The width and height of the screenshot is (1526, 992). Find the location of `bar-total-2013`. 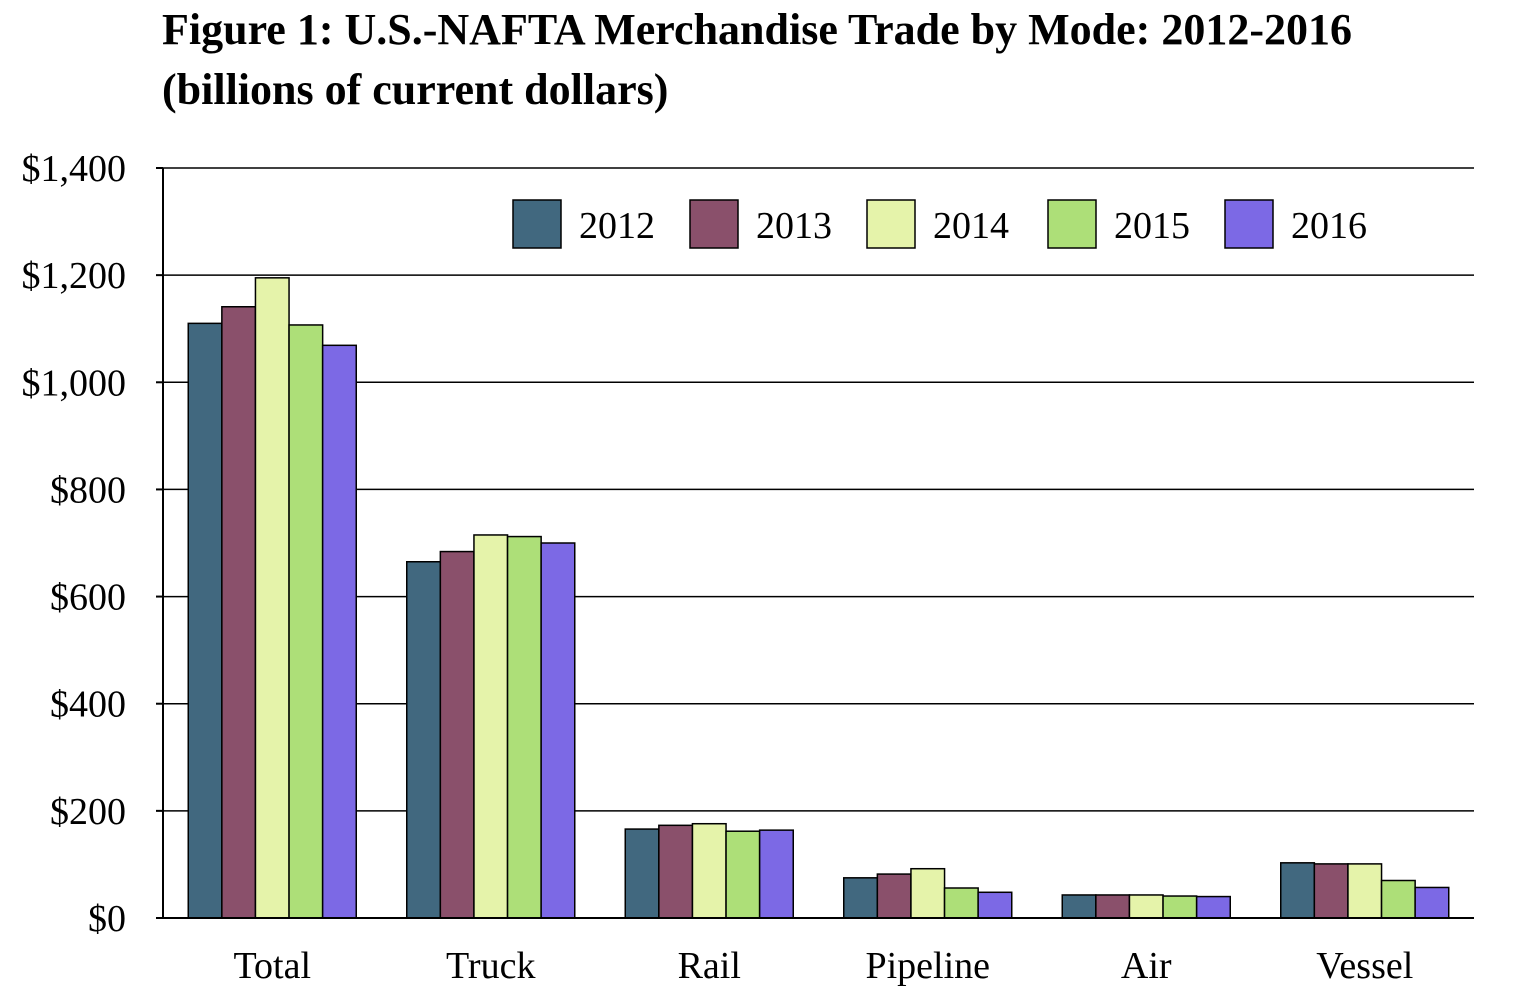

bar-total-2013 is located at coordinates (239, 612).